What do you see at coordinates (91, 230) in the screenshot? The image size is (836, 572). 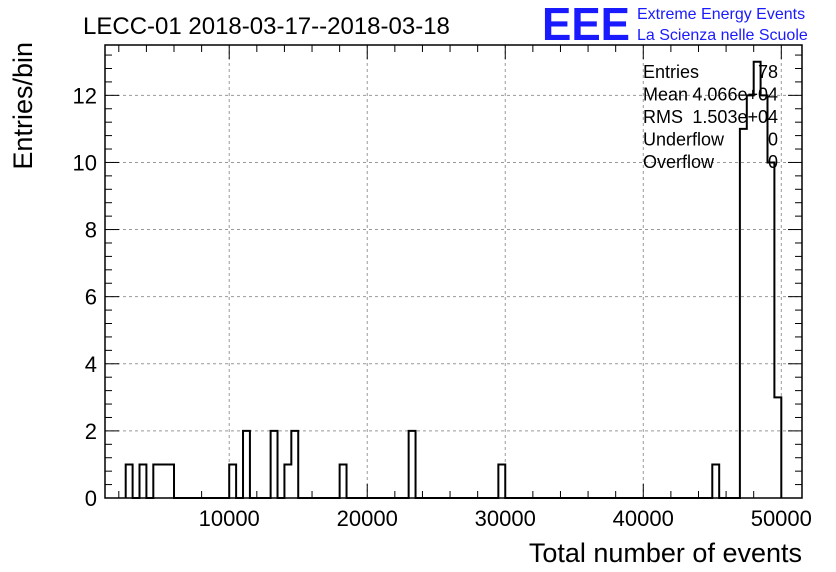 I see `y-tick-label: 8` at bounding box center [91, 230].